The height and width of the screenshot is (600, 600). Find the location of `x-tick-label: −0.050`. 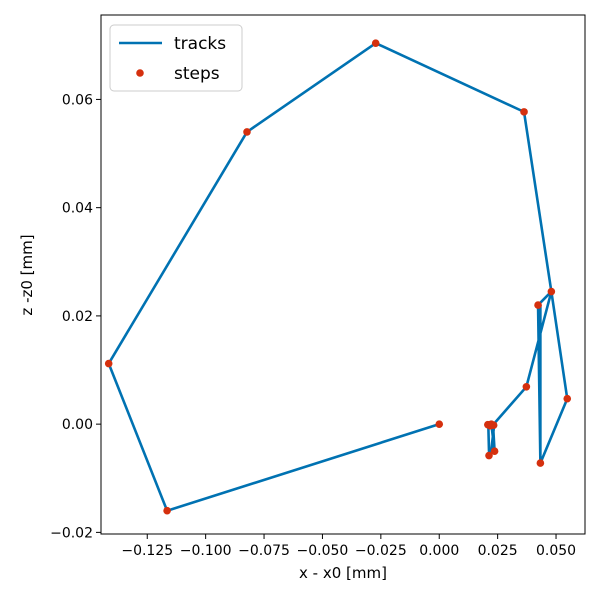

x-tick-label: −0.050 is located at coordinates (323, 551).